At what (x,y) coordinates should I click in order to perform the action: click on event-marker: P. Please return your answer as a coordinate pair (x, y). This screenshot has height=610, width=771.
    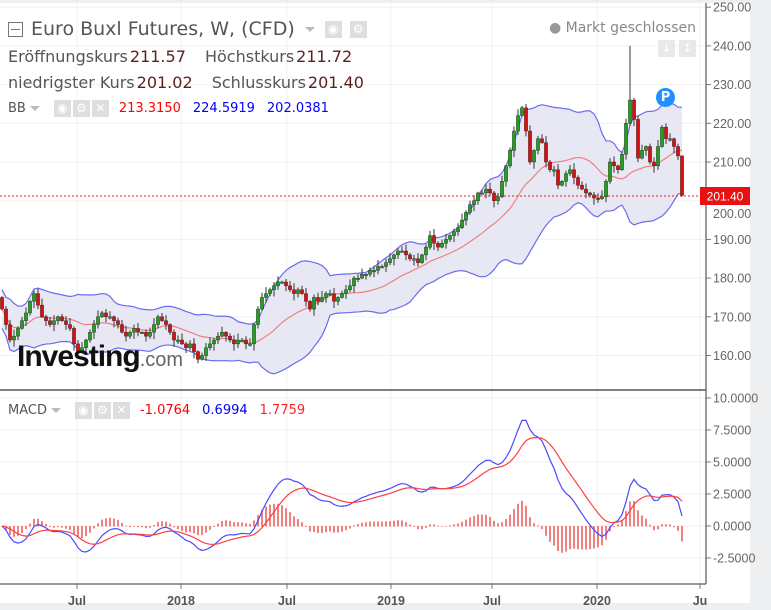
    Looking at the image, I should click on (665, 97).